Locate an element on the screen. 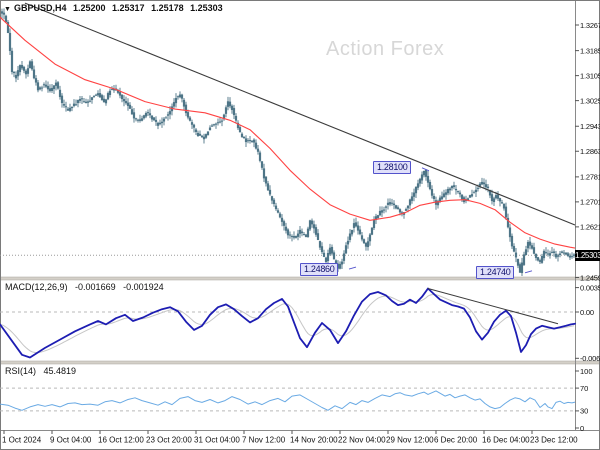 Image resolution: width=600 pixels, height=450 pixels. price-annotation: 1.28100 is located at coordinates (392, 168).